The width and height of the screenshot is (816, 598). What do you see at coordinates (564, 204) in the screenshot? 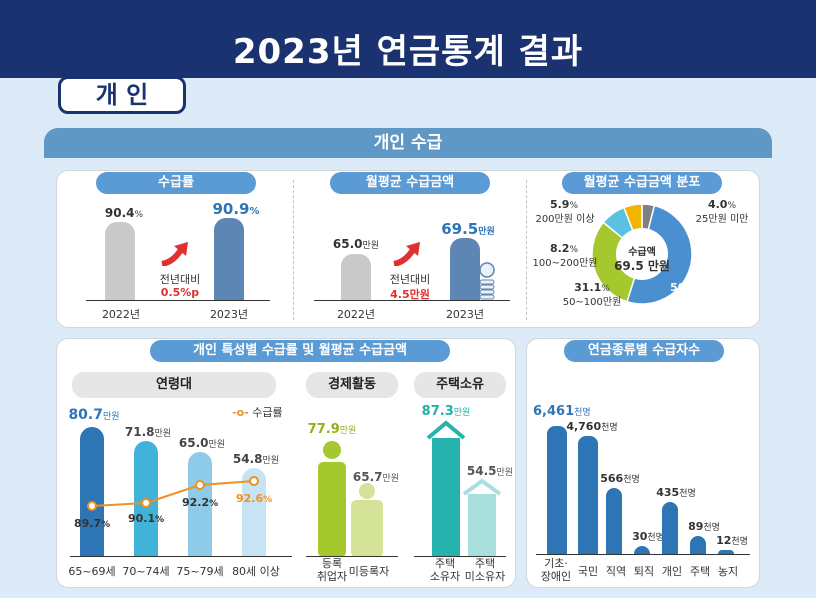
I see `pie-label-over200: 5.9%` at bounding box center [564, 204].